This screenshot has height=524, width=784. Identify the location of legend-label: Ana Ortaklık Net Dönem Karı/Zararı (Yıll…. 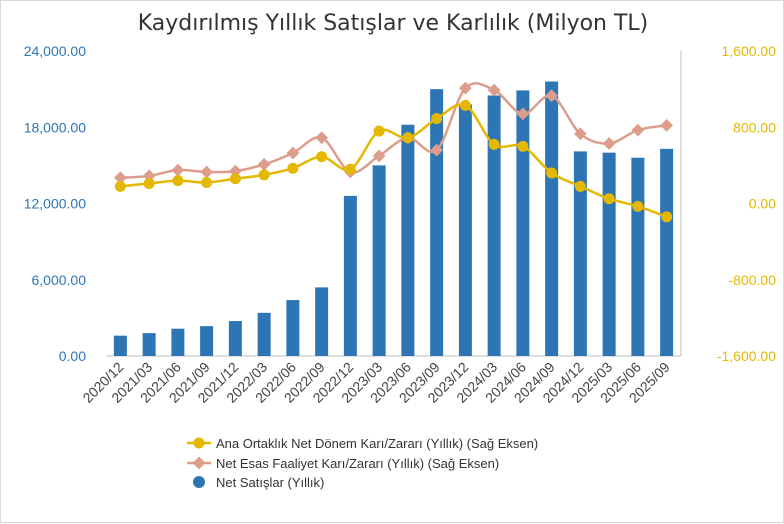
(377, 443).